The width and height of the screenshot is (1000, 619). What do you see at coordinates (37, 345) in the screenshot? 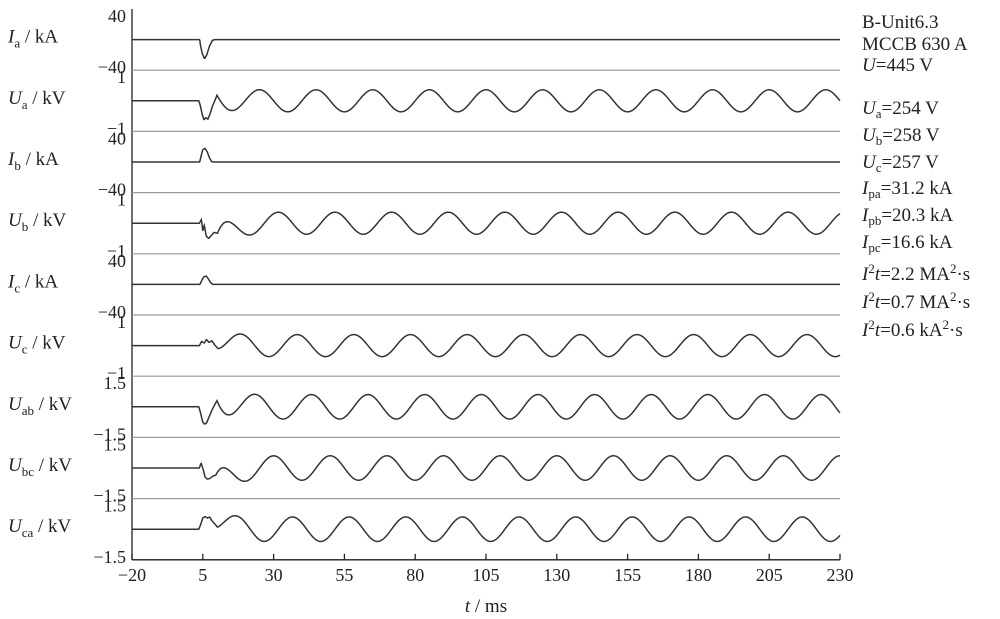
I see `channel-label-uc: Uc / kV` at bounding box center [37, 345].